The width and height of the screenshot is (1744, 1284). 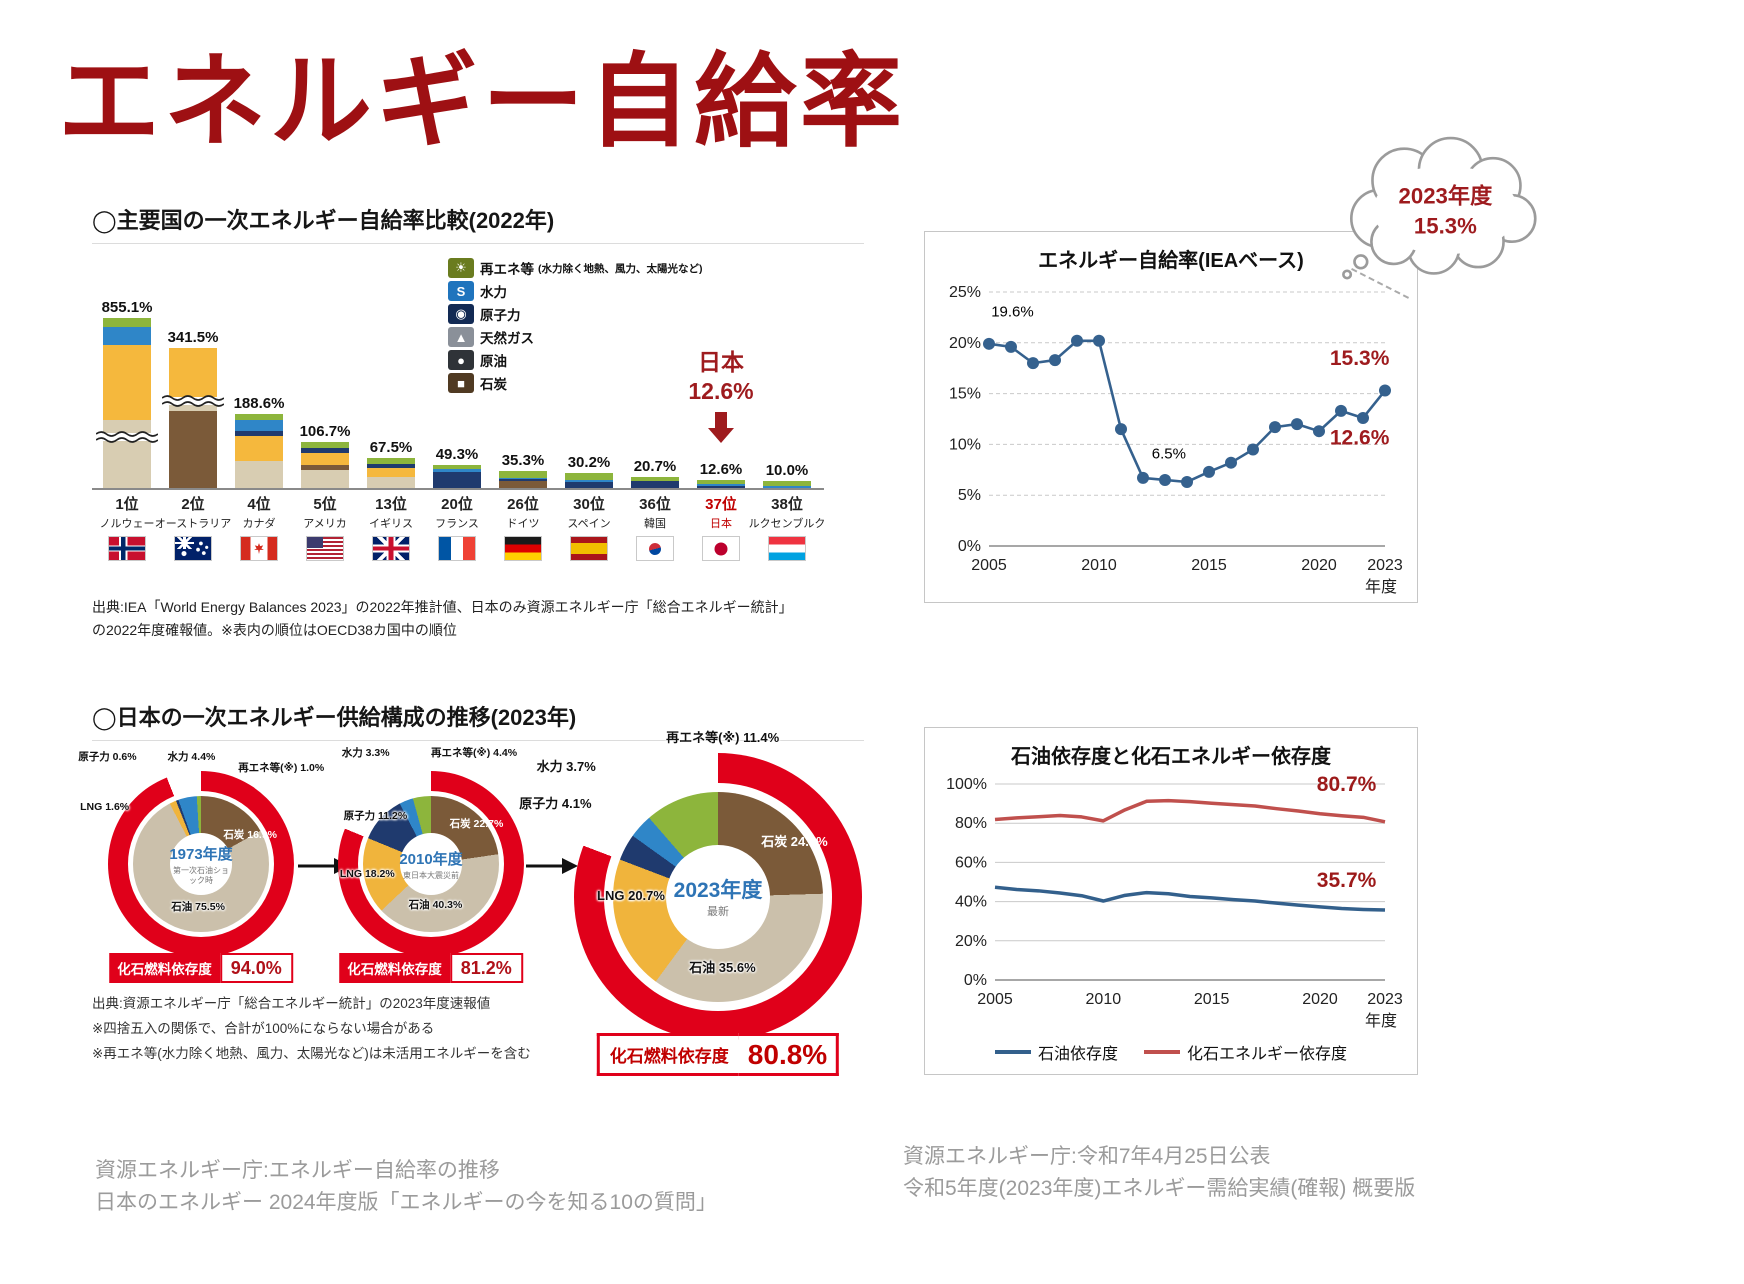 What do you see at coordinates (589, 385) in the screenshot?
I see `bar-area: 30.2%` at bounding box center [589, 385].